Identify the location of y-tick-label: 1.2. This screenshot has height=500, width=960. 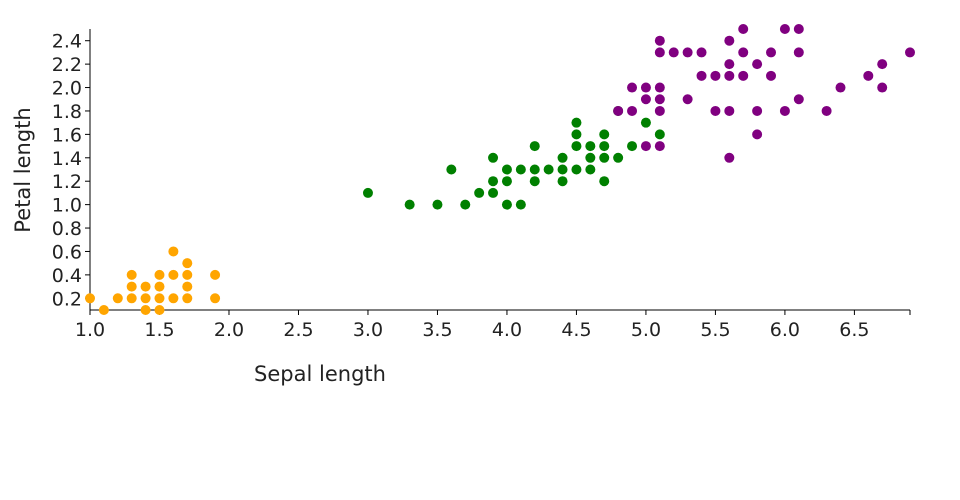
(67, 182).